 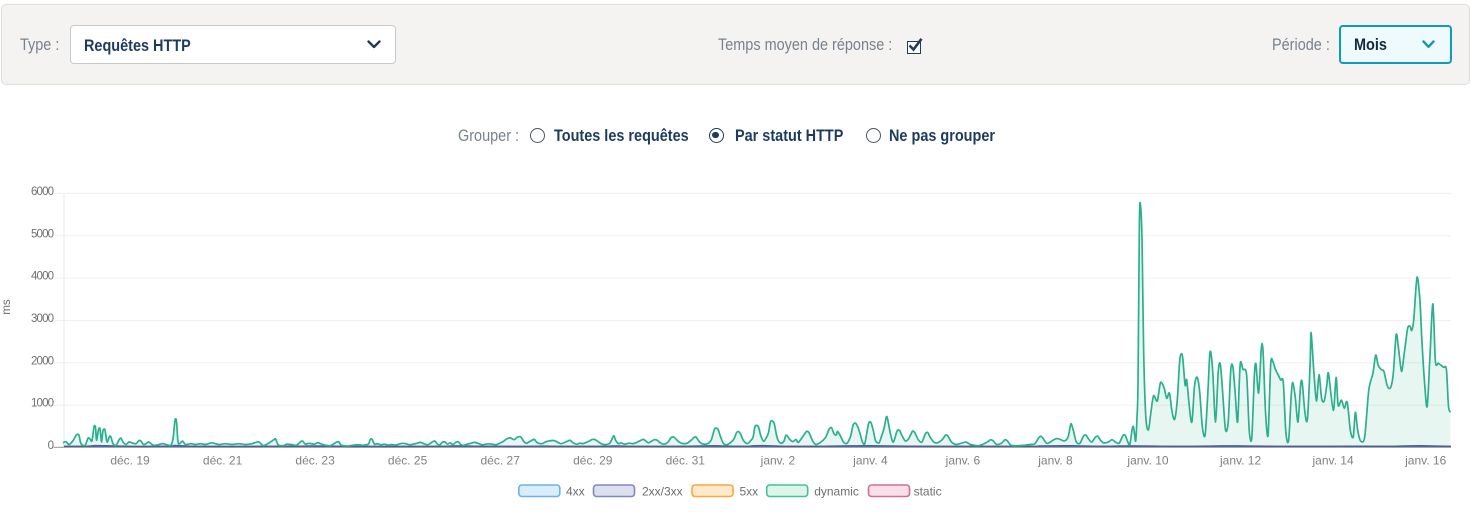 What do you see at coordinates (1147, 461) in the screenshot?
I see `svg-text: janv. 10` at bounding box center [1147, 461].